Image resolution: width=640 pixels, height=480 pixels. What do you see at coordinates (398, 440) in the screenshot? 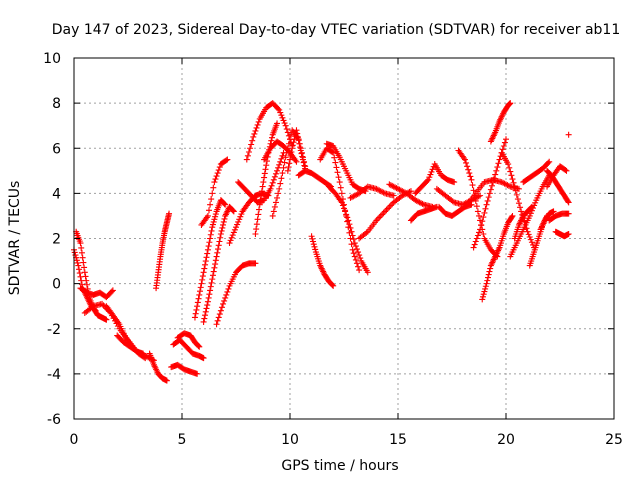
I see `x-tick-label: 15` at bounding box center [398, 440].